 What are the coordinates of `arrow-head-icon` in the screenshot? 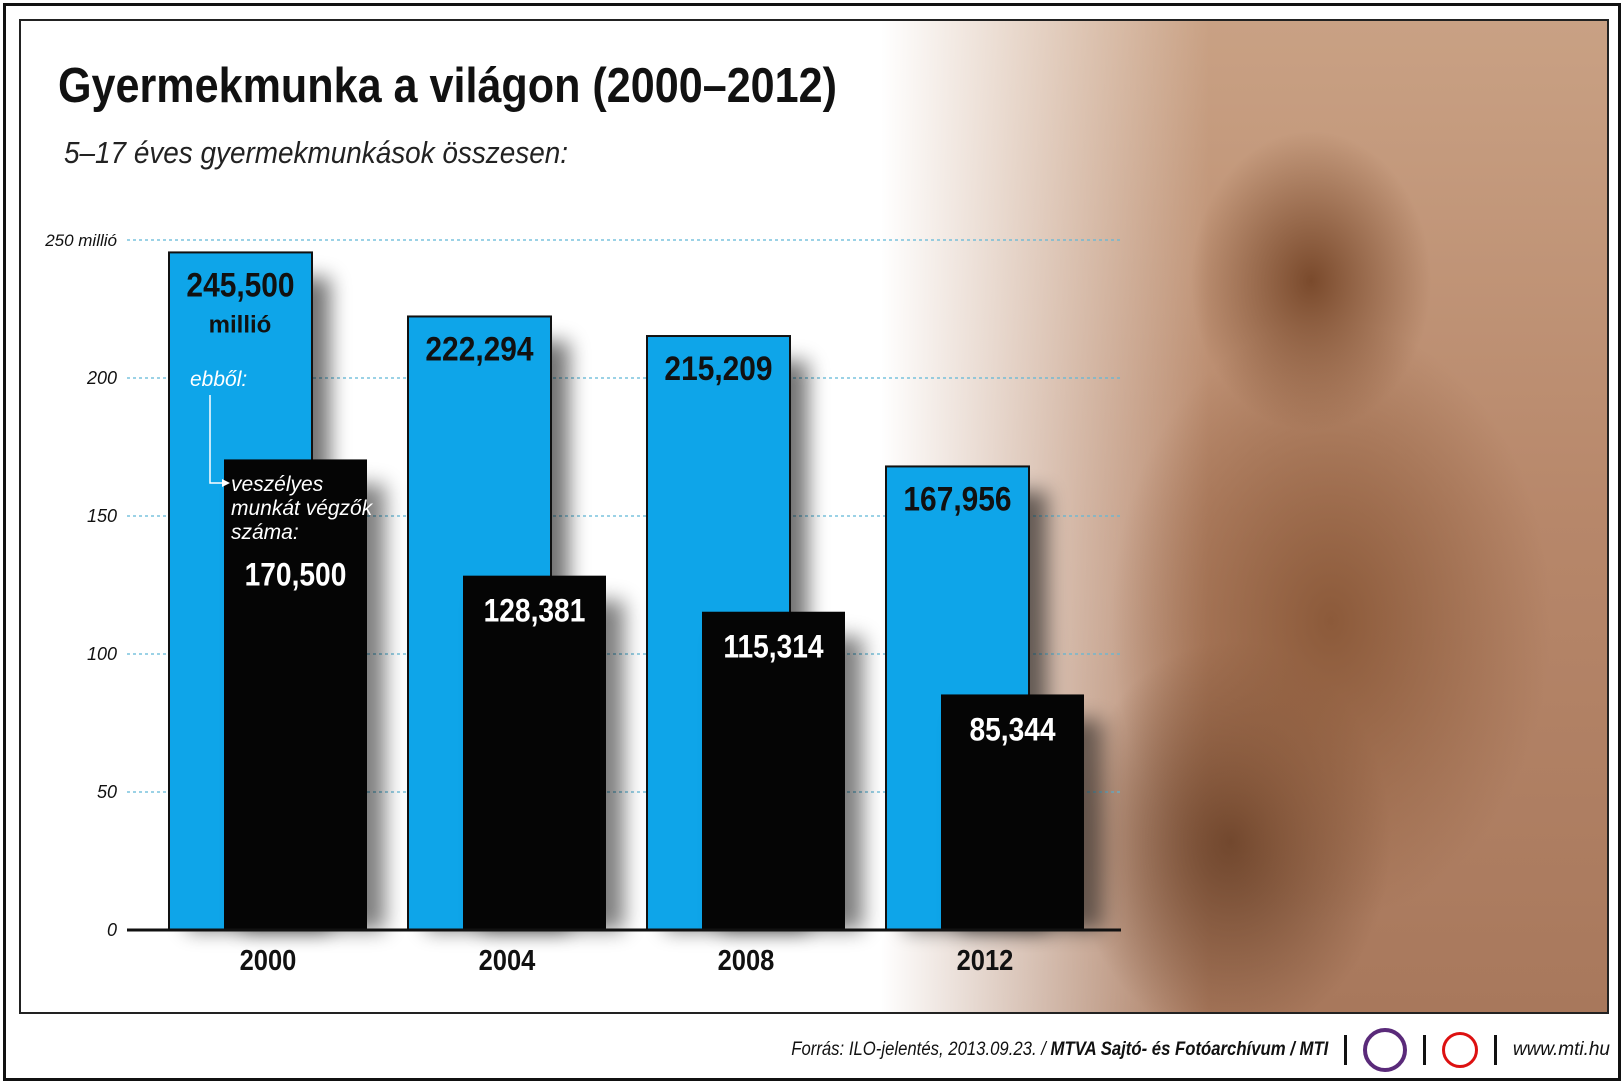 It's located at (226, 483).